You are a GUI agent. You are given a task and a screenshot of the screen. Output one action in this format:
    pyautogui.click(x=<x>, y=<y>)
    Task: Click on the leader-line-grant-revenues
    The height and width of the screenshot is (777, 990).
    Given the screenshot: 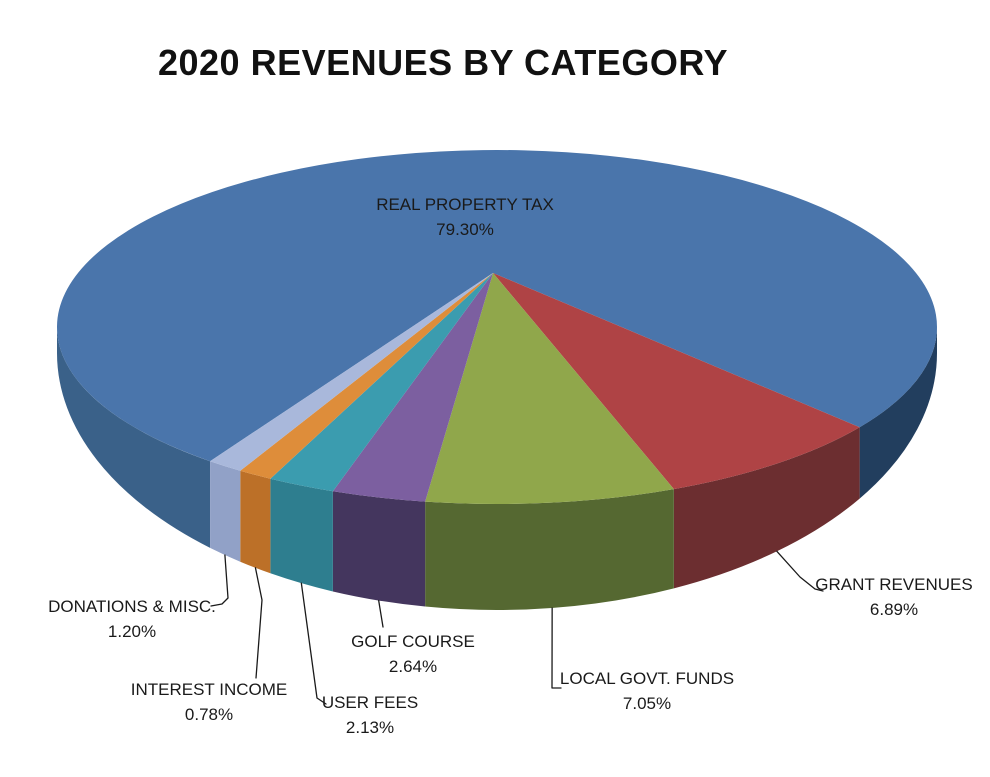 What is the action you would take?
    pyautogui.click(x=800, y=571)
    